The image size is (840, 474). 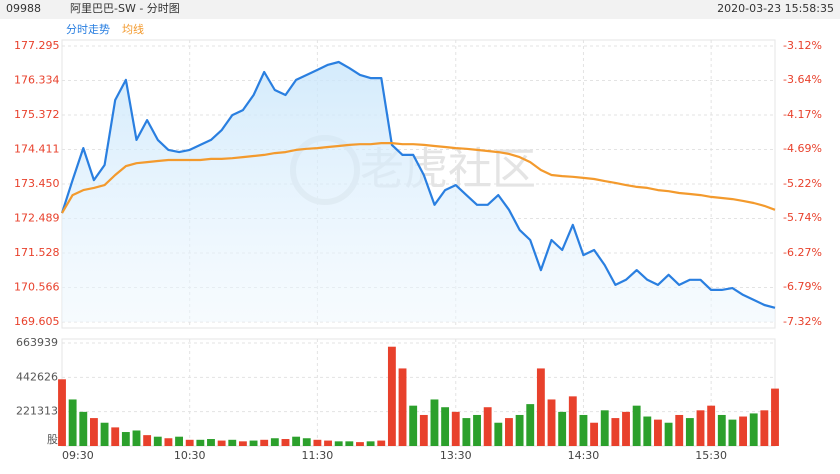 I want to click on y-tick-label: 173.450, so click(x=37, y=183).